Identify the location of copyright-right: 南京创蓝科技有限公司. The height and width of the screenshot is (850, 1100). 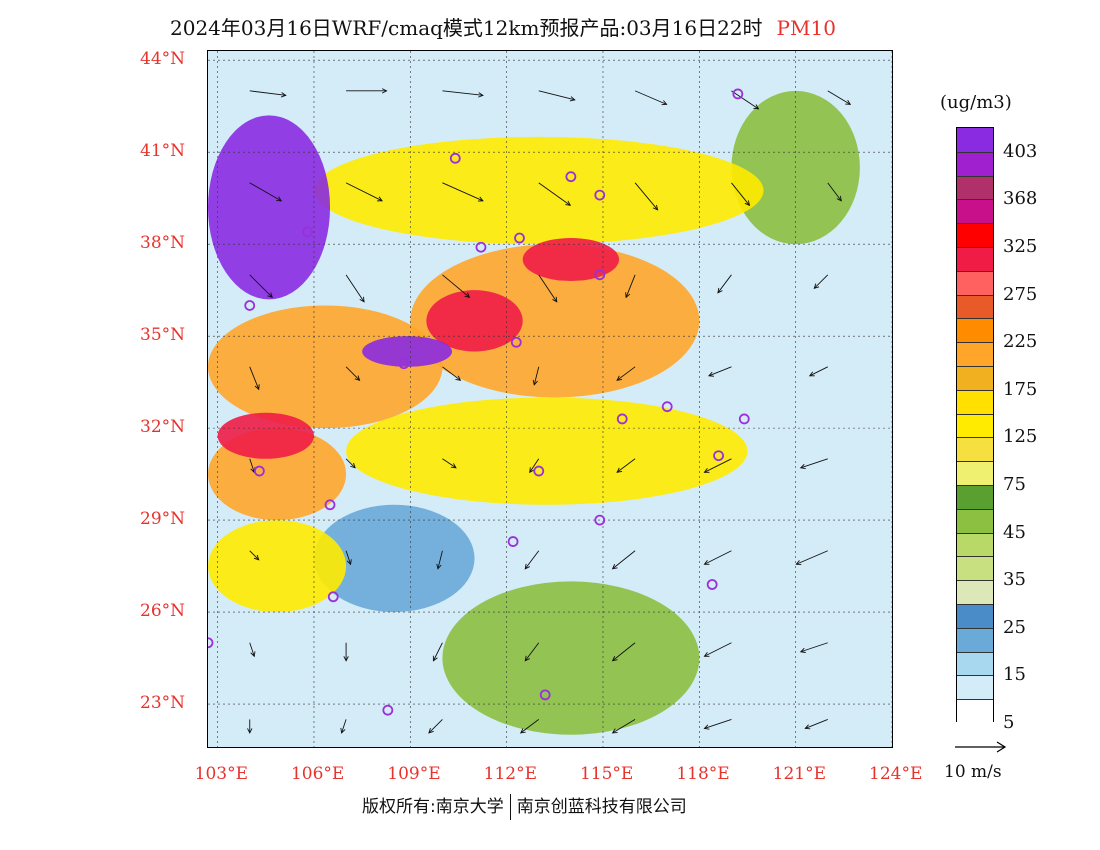
(601, 807).